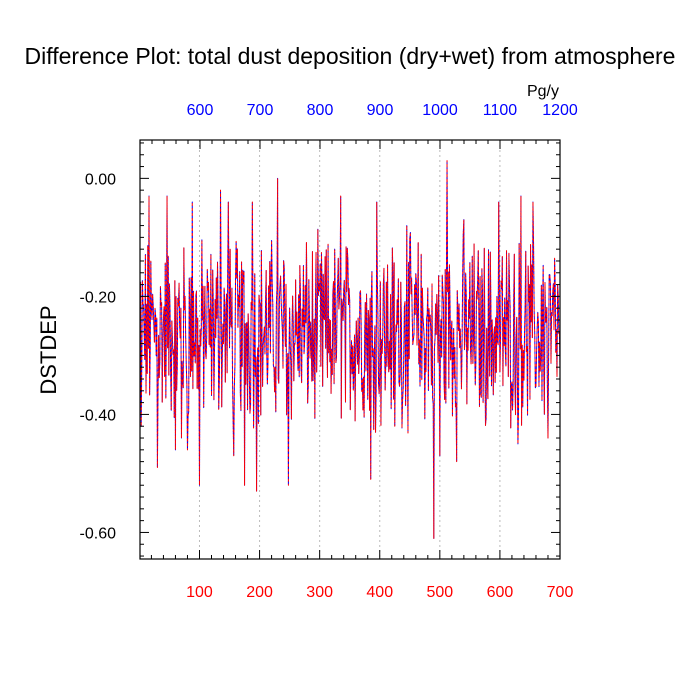 This screenshot has width=700, height=700. What do you see at coordinates (98, 297) in the screenshot?
I see `y-tick-label: -0.20` at bounding box center [98, 297].